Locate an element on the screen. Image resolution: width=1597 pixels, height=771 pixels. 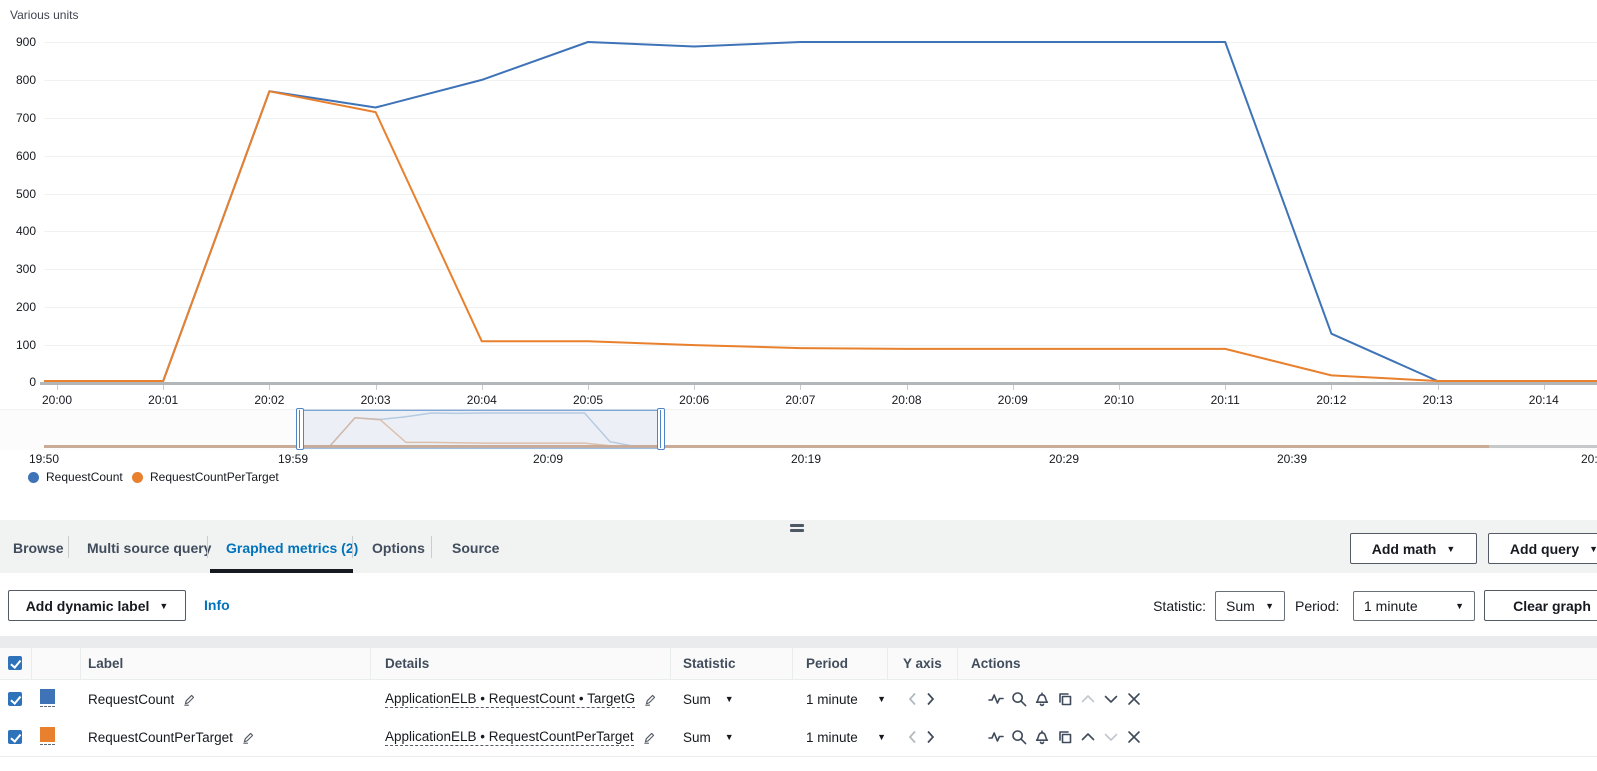
add-math-label: Add math is located at coordinates (1404, 548).